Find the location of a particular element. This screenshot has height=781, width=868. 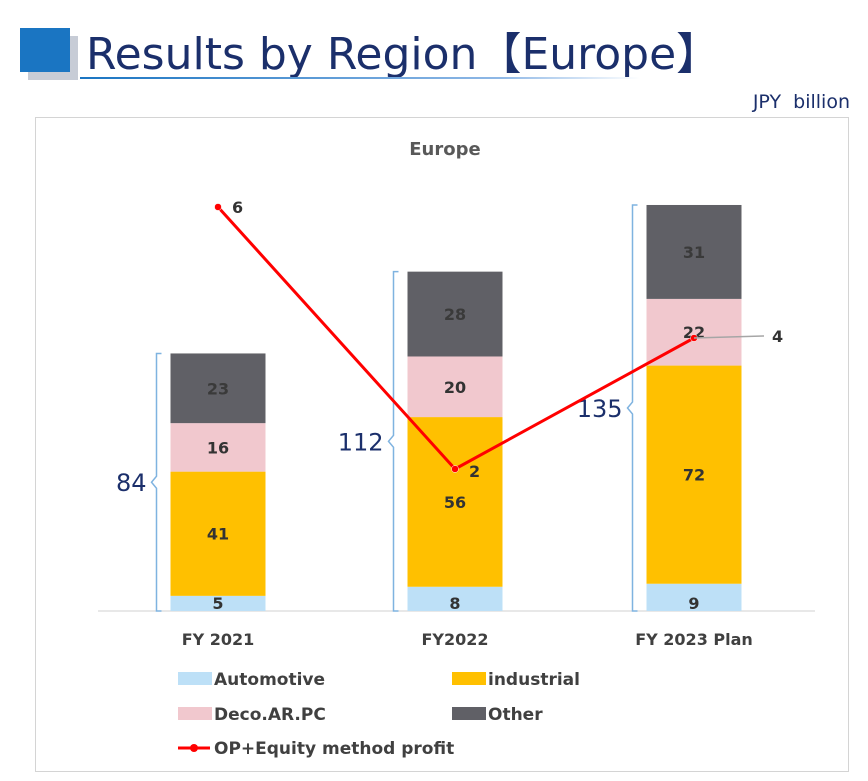

legend-label-deco: Deco.AR.PC is located at coordinates (270, 715).